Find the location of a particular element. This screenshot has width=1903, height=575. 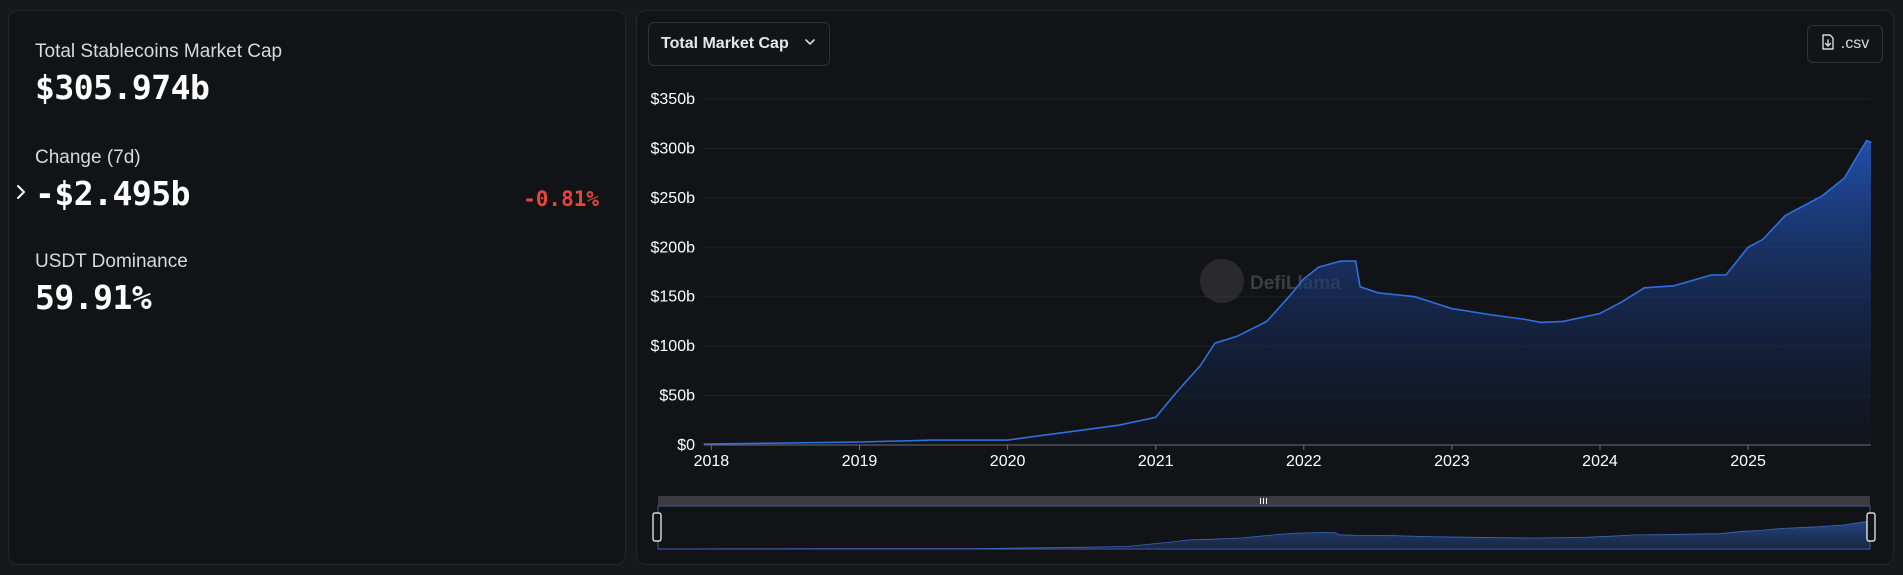

metric-dropdown-label: Total Market Cap is located at coordinates (725, 43).